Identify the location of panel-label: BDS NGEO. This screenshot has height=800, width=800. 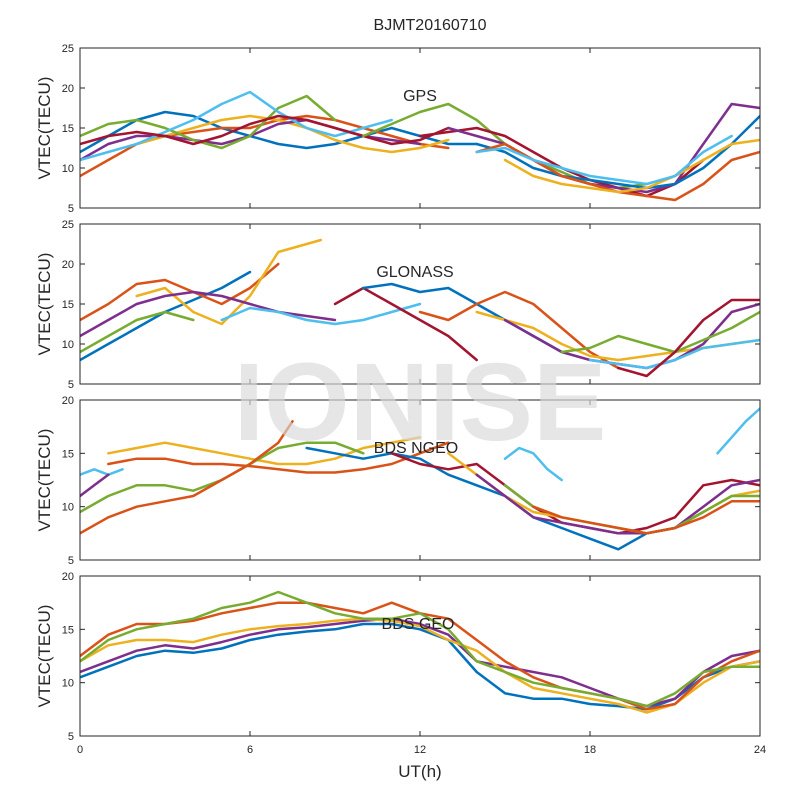
(416, 448).